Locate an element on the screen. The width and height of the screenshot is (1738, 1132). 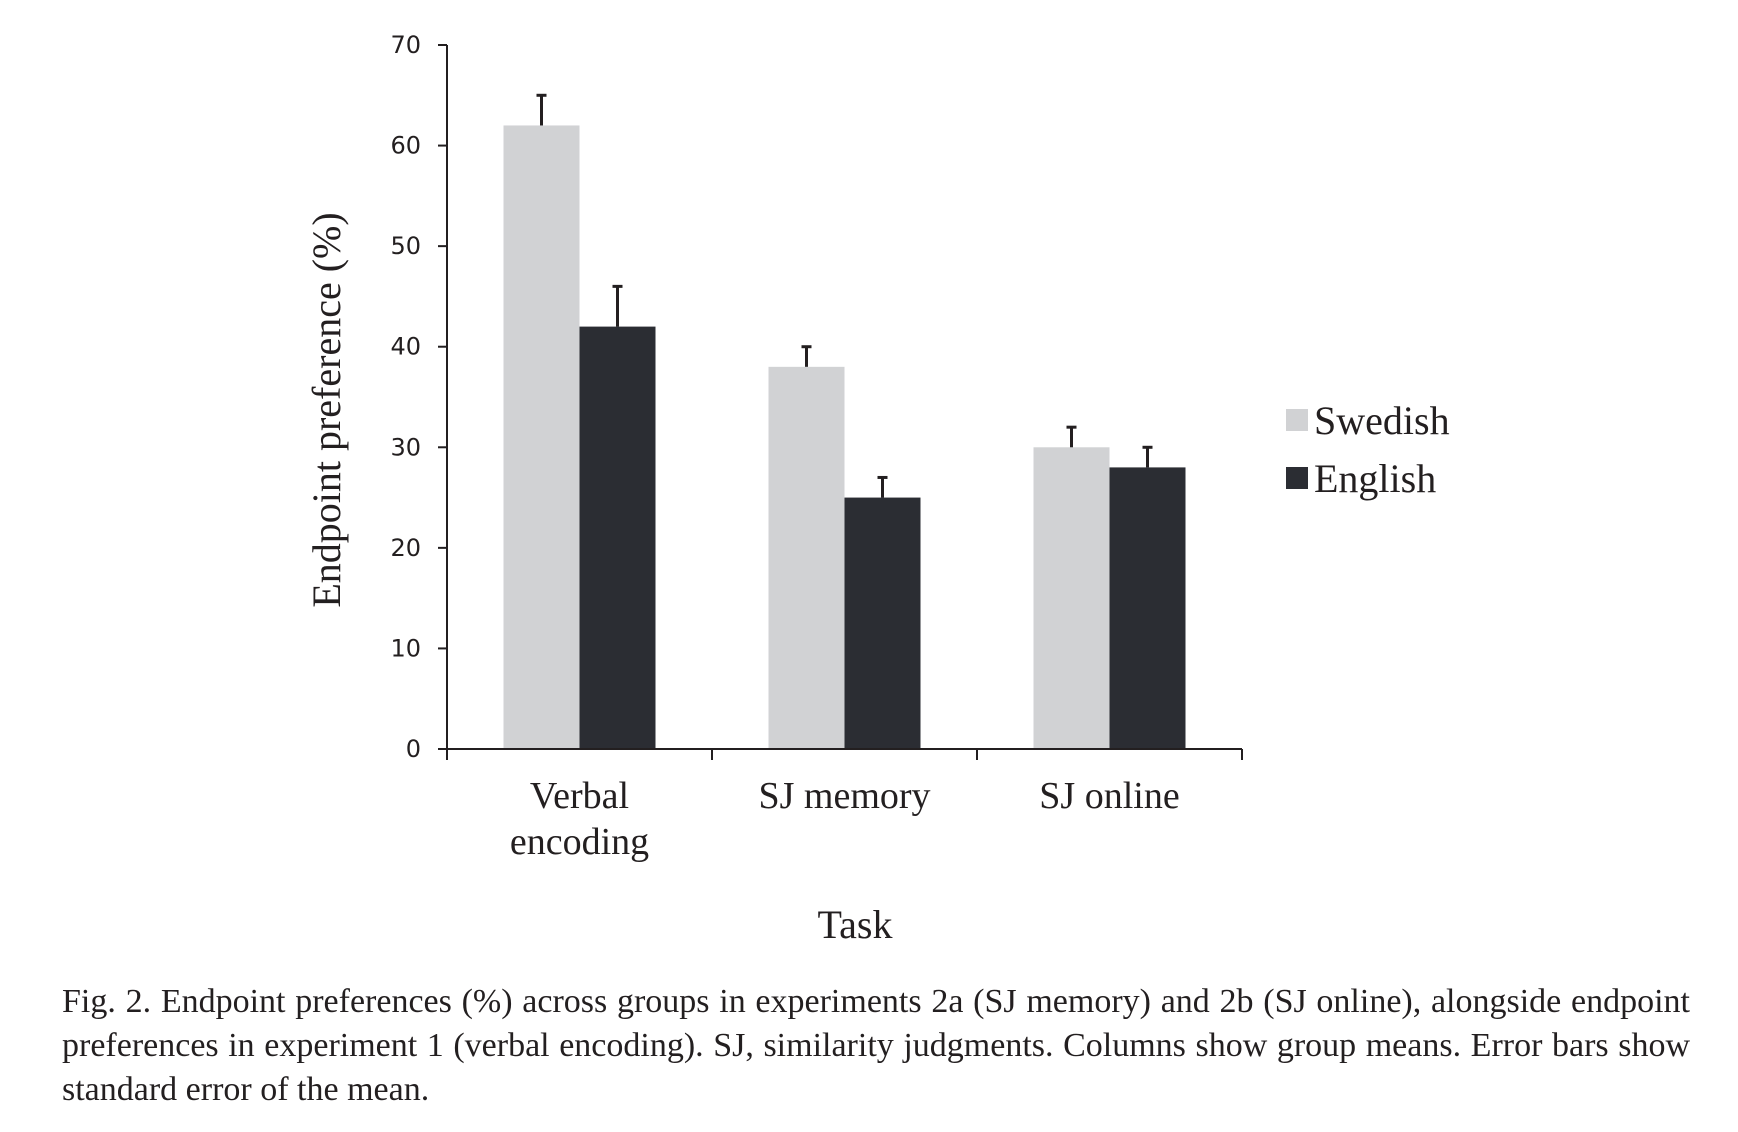
category-label-line: SJ online is located at coordinates (1109, 796).